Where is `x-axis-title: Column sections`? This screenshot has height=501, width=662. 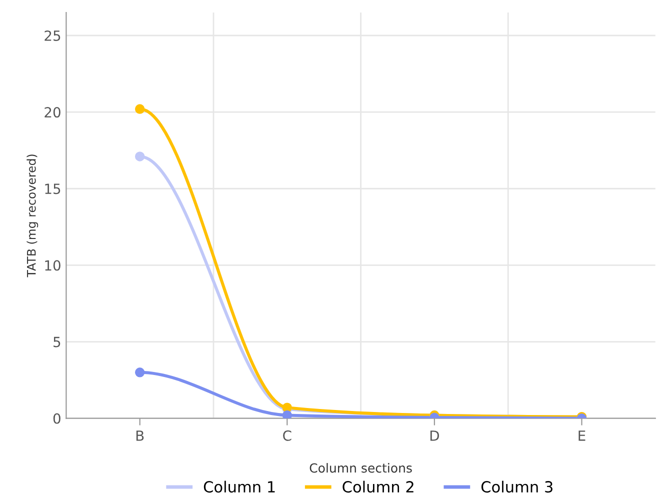 x-axis-title: Column sections is located at coordinates (361, 468).